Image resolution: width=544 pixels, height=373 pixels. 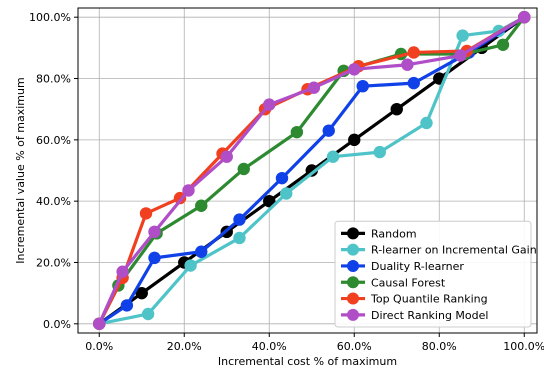 What do you see at coordinates (53, 262) in the screenshot?
I see `y-tick-label: 20.0%` at bounding box center [53, 262].